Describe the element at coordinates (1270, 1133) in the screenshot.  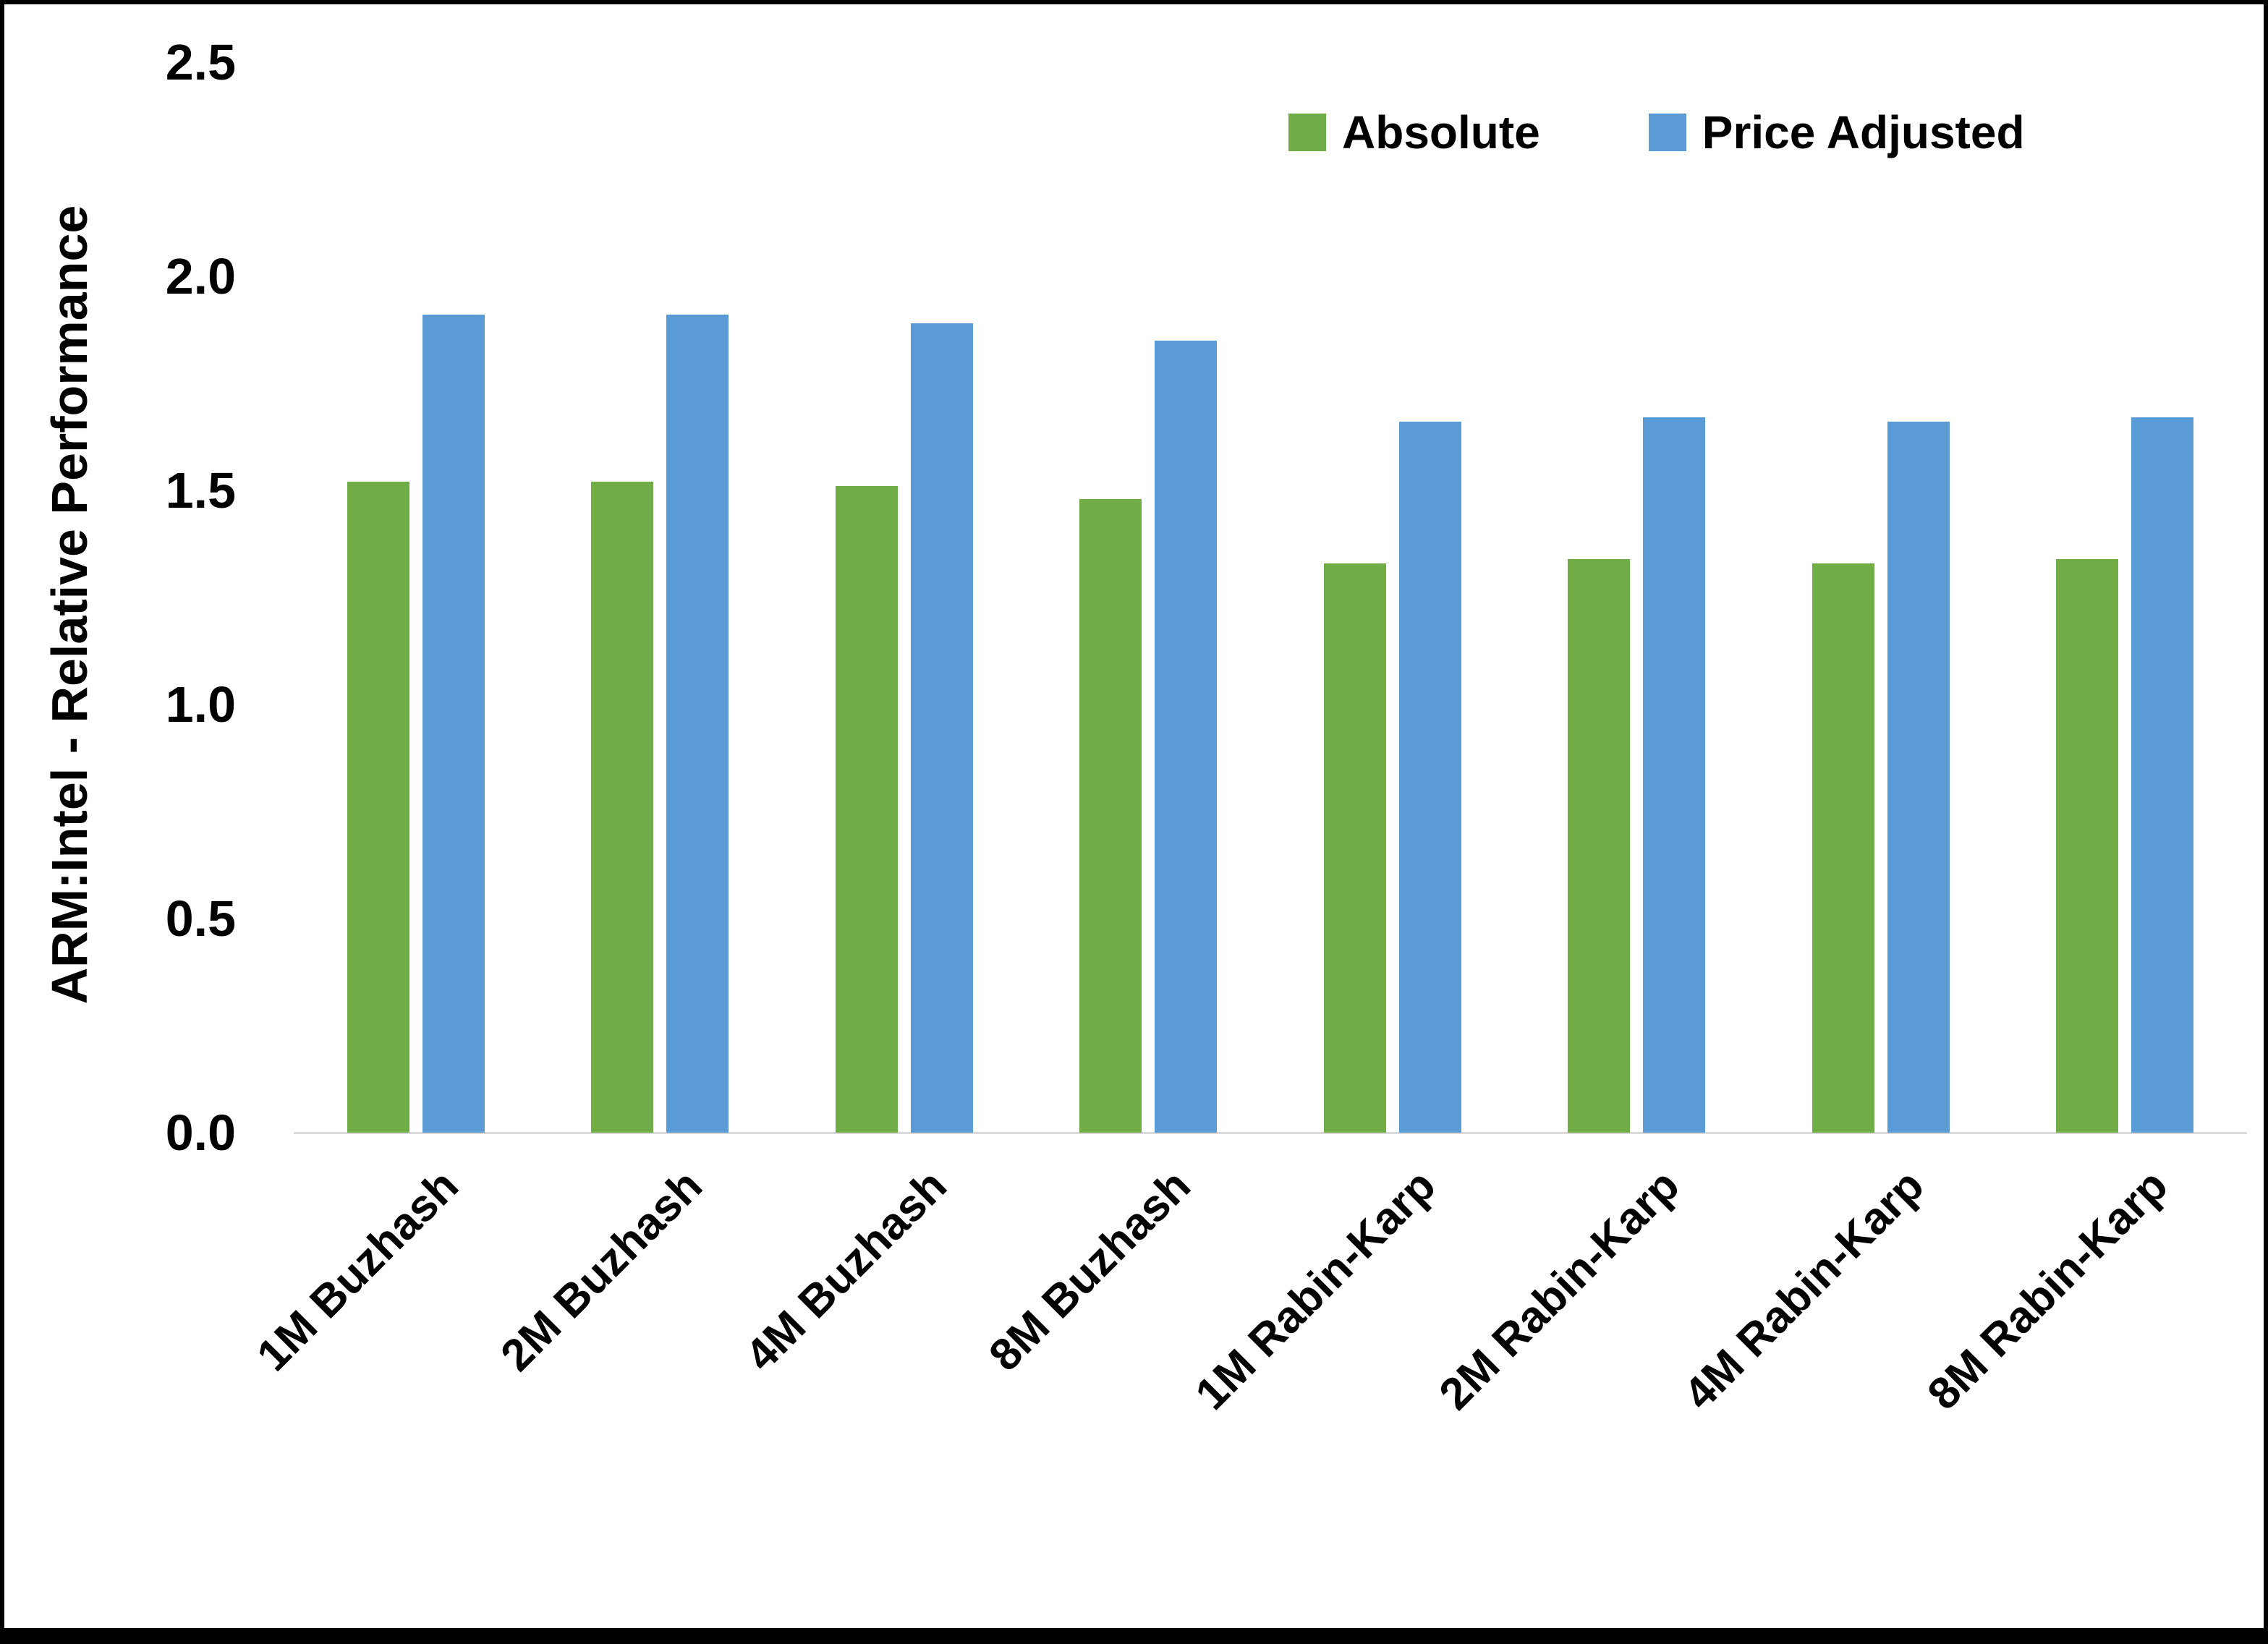
I see `x-axis-line` at that location.